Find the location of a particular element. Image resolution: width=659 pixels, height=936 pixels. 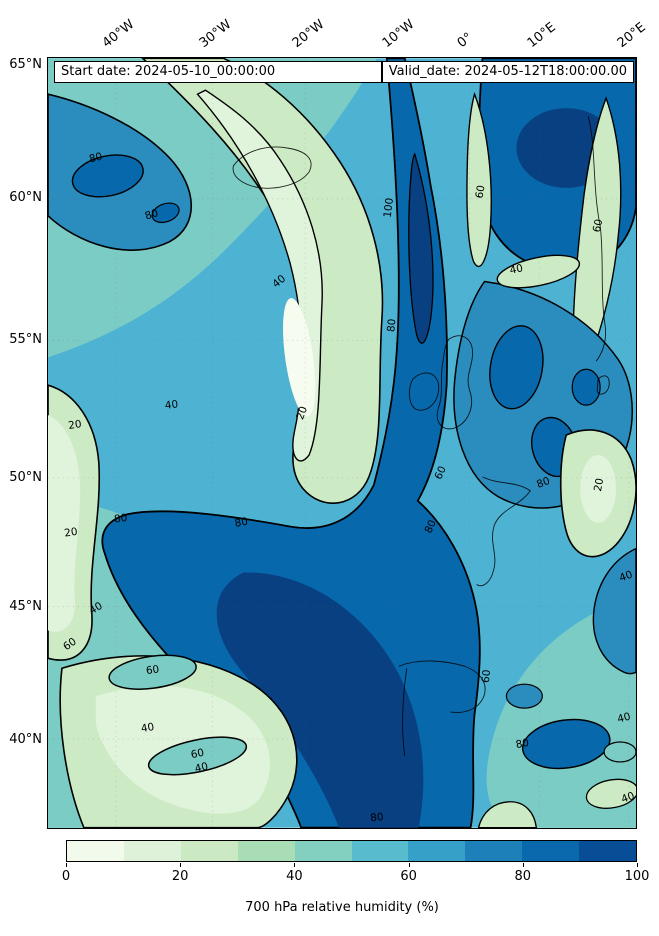

lon-tick-label: 20°E is located at coordinates (631, 35).